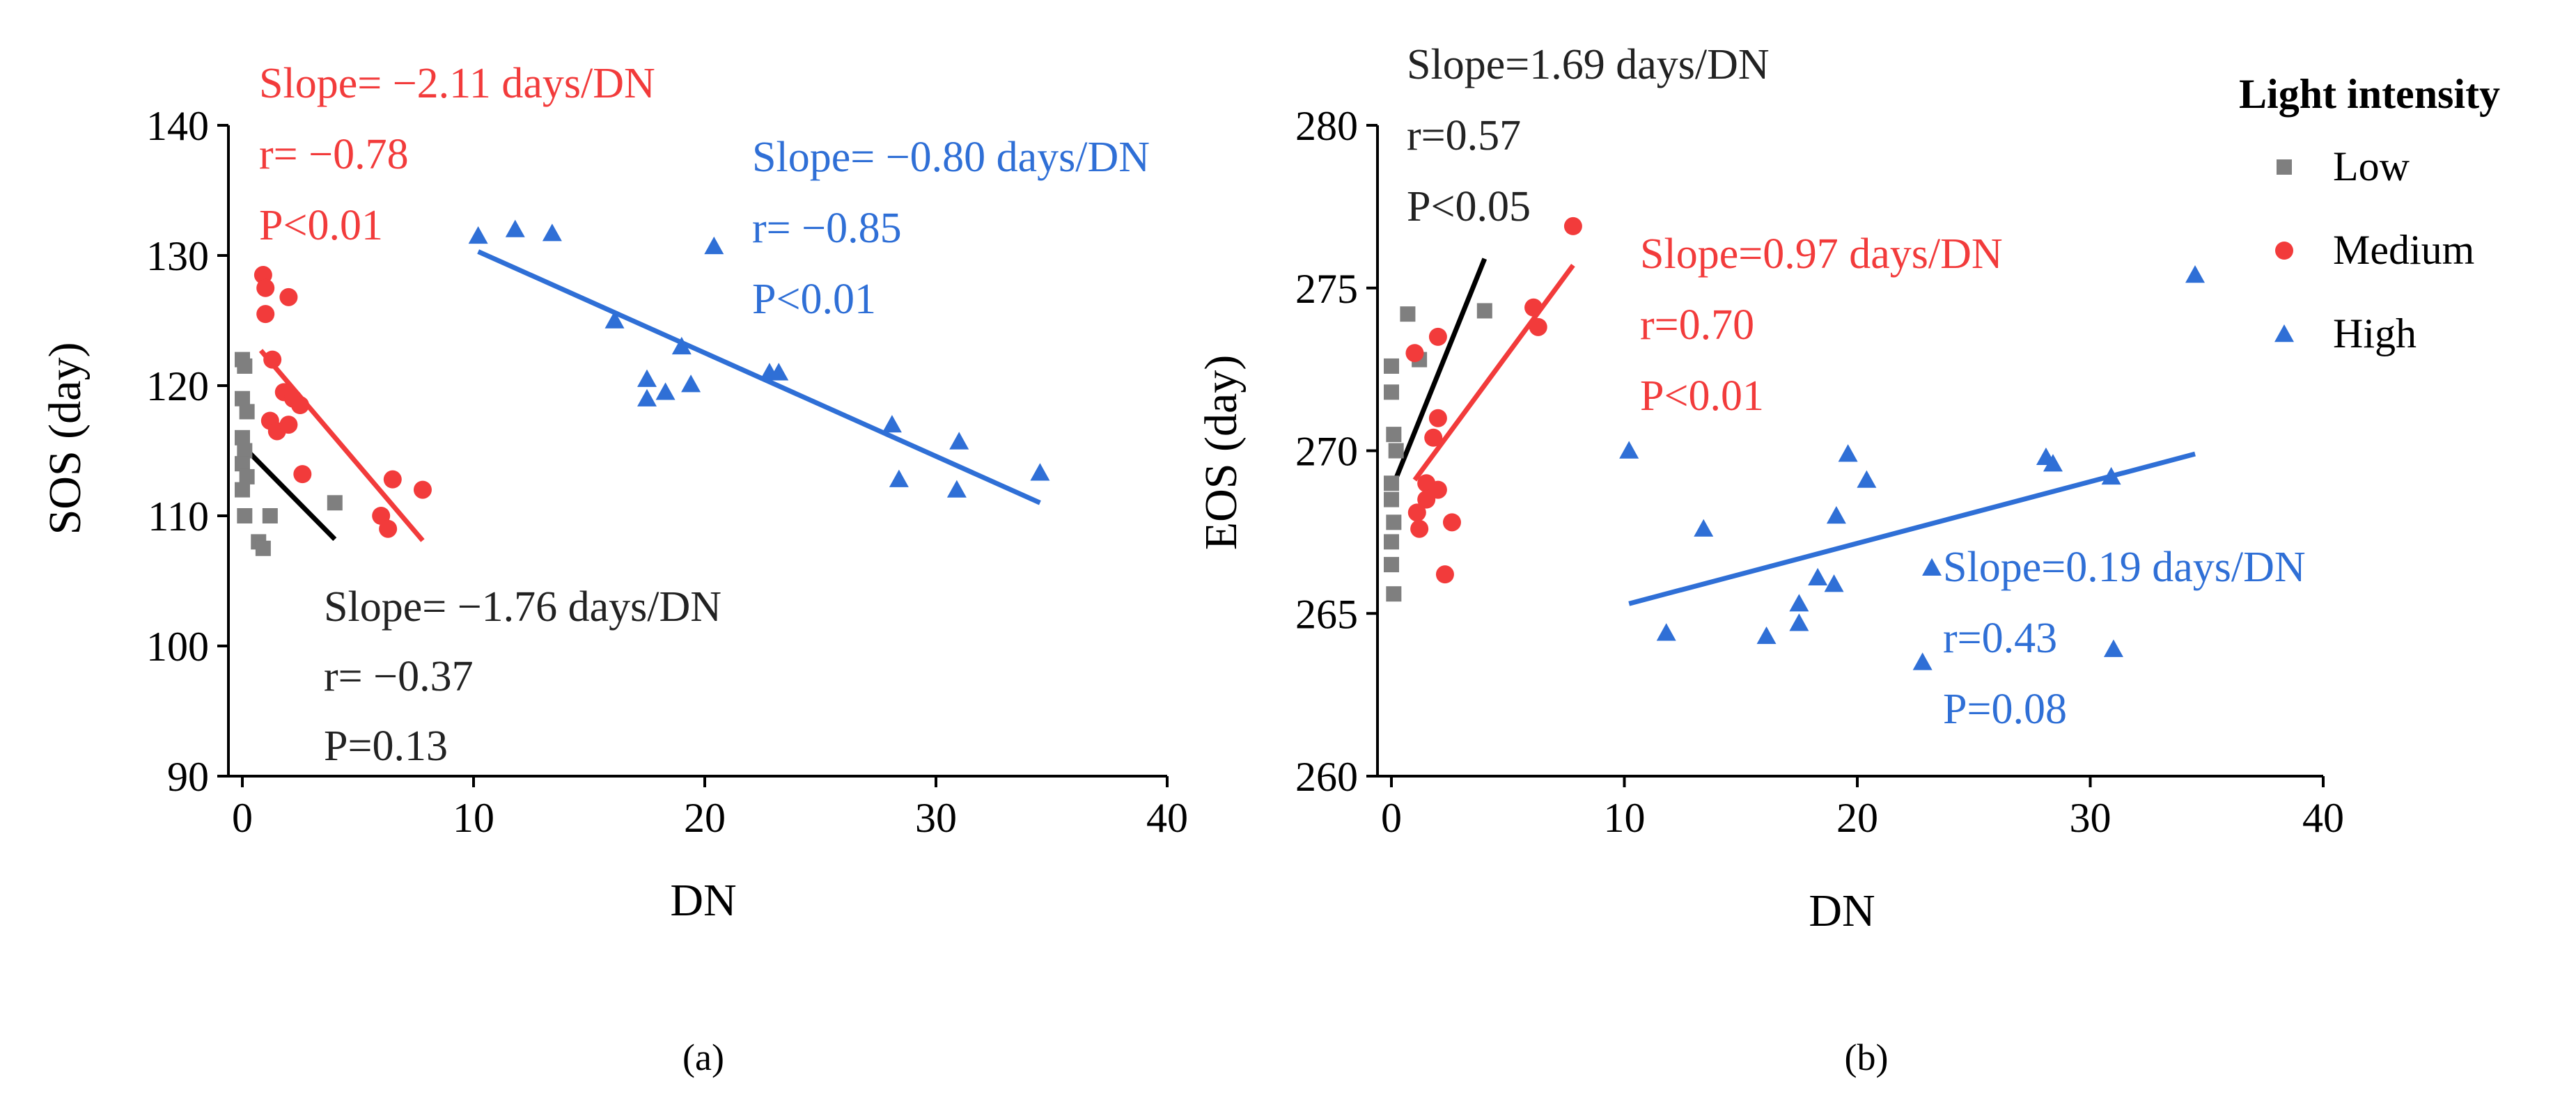 The image size is (2576, 1104). I want to click on annotation-slope: Slope=1.69 days/DN, so click(1589, 64).